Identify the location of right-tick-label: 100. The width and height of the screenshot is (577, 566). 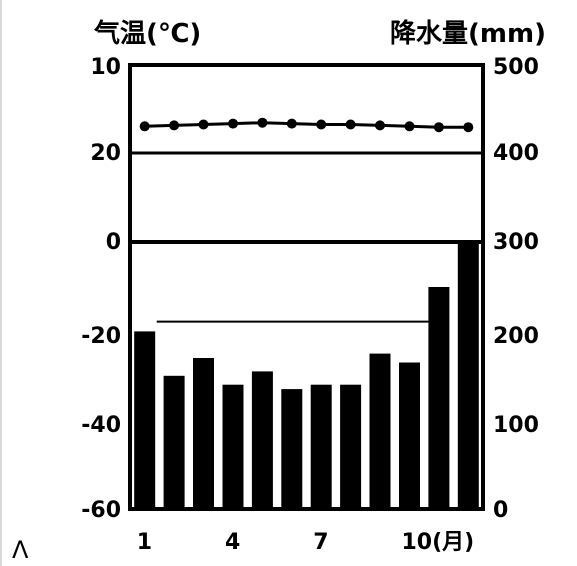
(516, 425).